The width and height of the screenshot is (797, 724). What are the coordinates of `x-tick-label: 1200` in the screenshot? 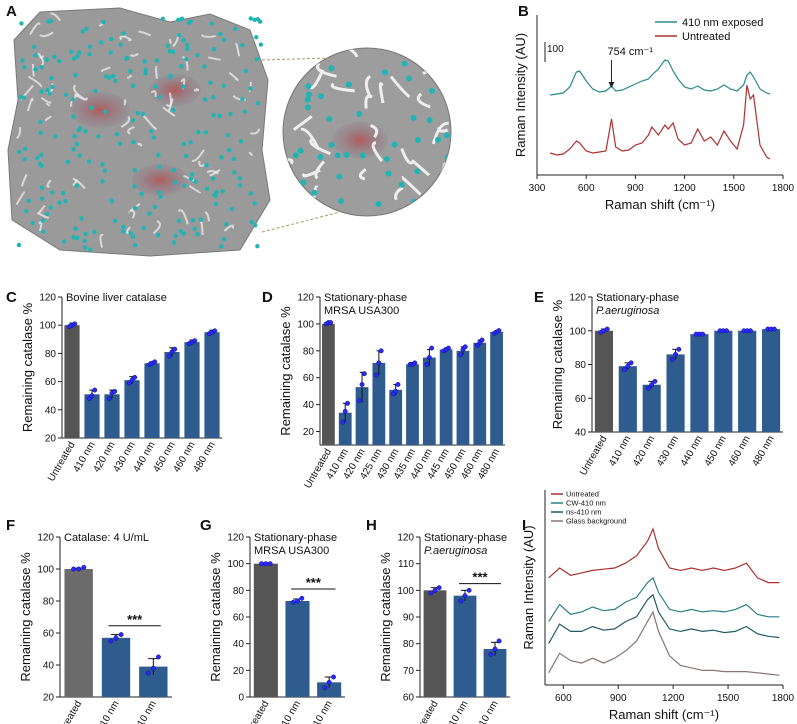 It's located at (684, 188).